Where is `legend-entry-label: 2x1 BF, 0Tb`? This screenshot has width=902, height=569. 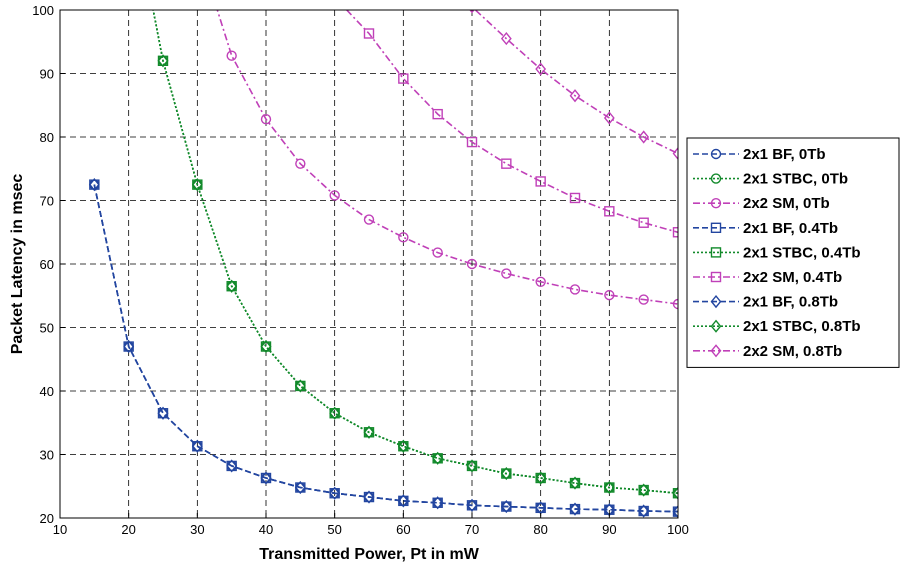 legend-entry-label: 2x1 BF, 0Tb is located at coordinates (784, 154).